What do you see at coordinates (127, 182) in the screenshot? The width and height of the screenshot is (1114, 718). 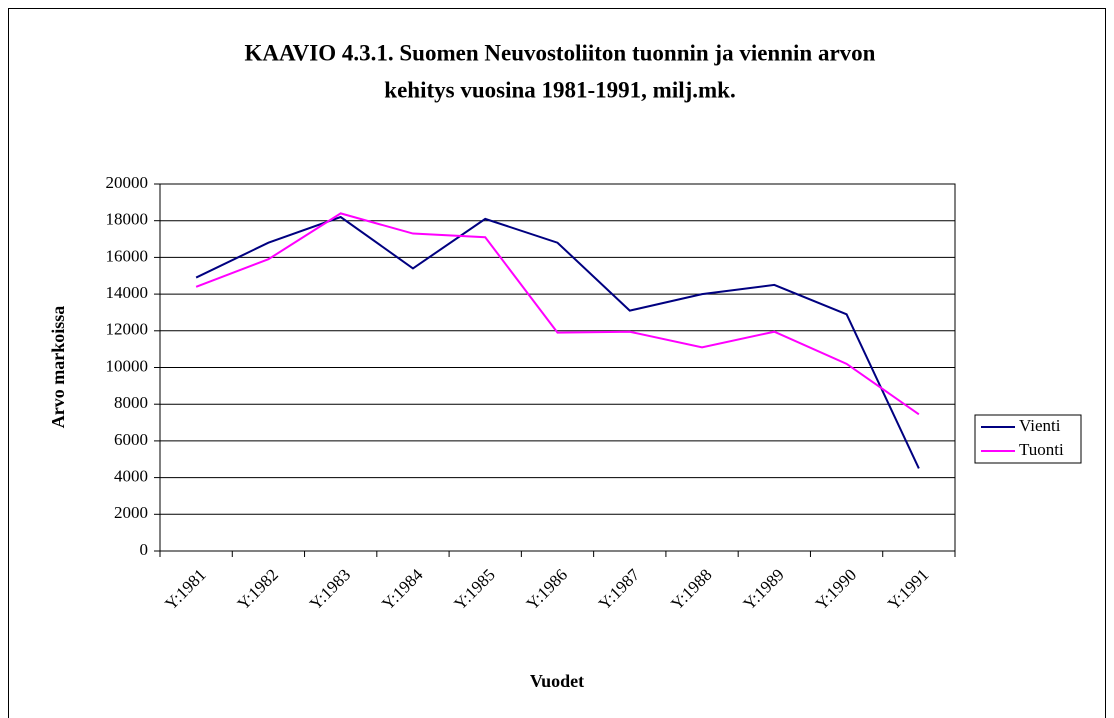 I see `y-tick-label: 20000` at bounding box center [127, 182].